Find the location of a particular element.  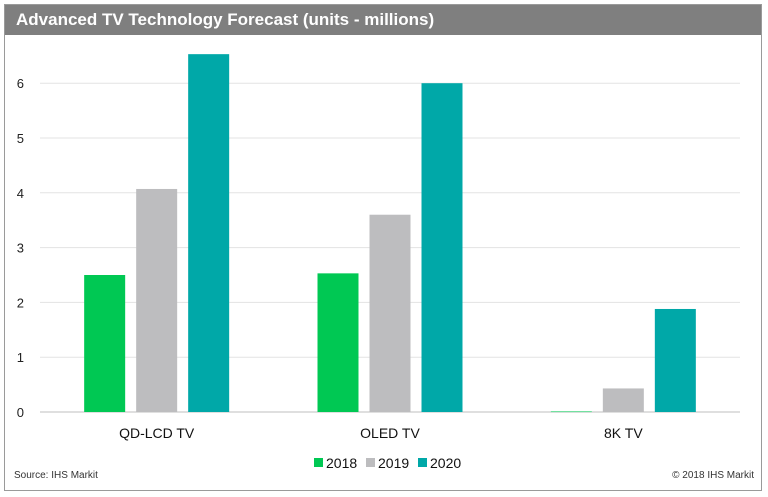

legend-label-2018: 2018 is located at coordinates (341, 463).